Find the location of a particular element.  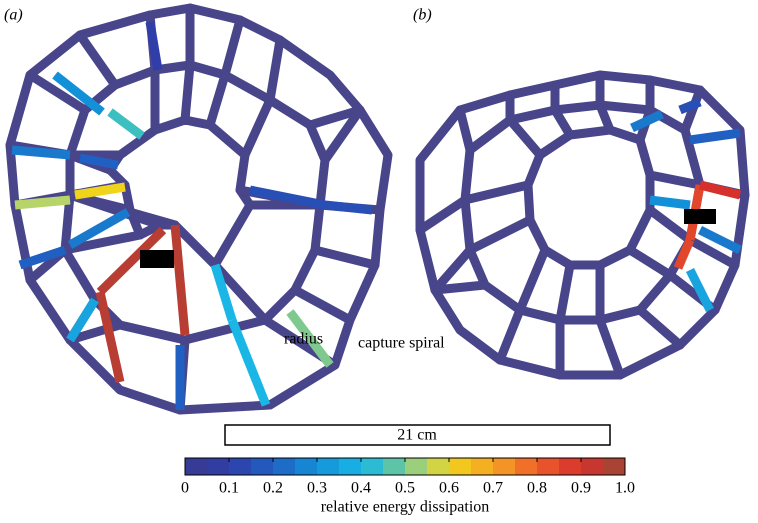

colorbar-tick-label: 0.3 is located at coordinates (317, 488).